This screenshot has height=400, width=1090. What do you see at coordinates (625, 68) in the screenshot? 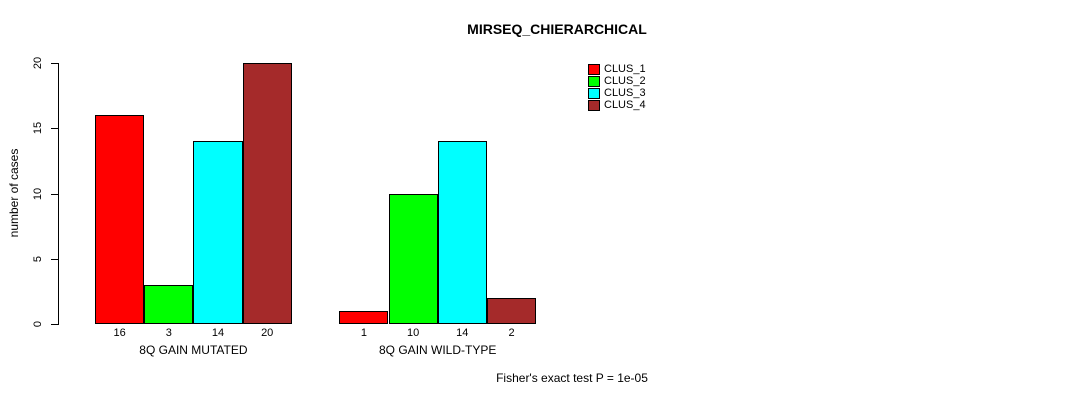
I see `legend-label: CLUS_1` at bounding box center [625, 68].